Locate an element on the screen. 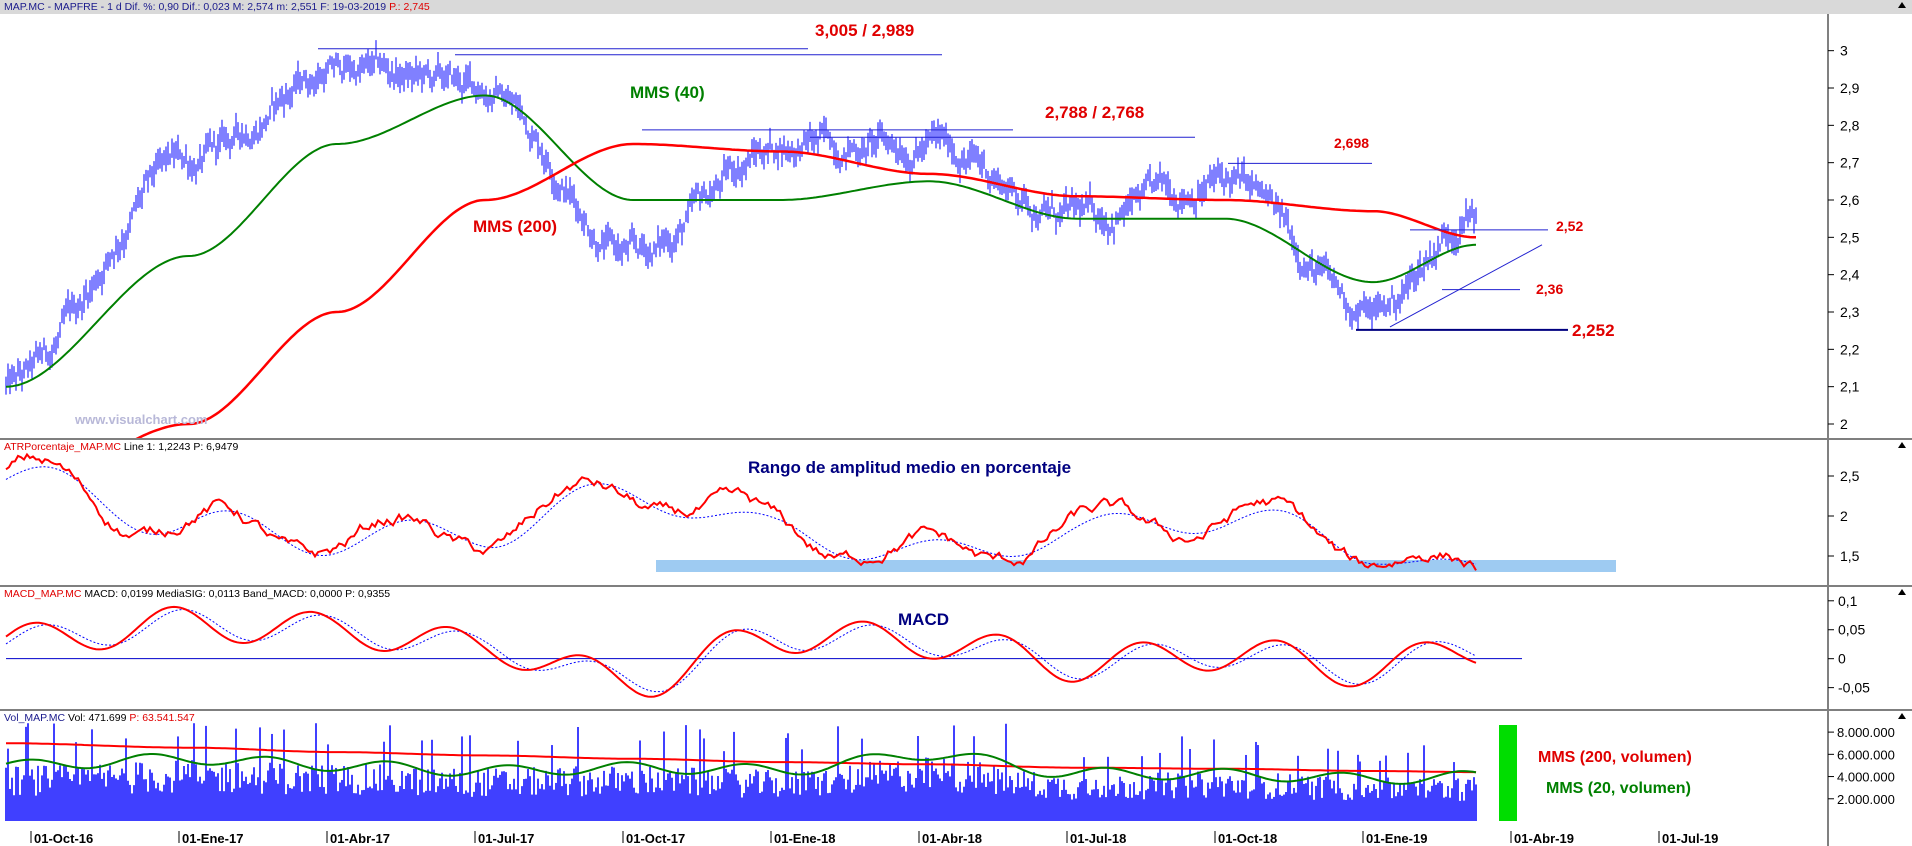 This screenshot has height=846, width=1912. x-tick-label: 01-Ene-19 is located at coordinates (1396, 838).